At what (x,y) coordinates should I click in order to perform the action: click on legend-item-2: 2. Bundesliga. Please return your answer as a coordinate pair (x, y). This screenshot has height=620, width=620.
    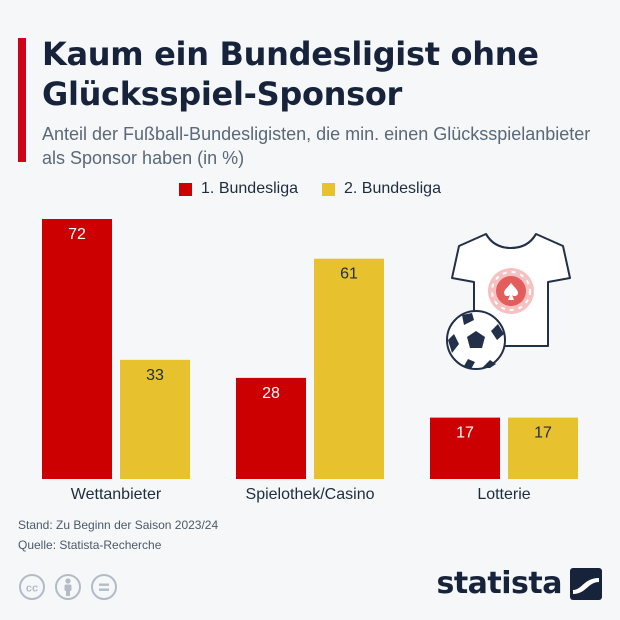
    Looking at the image, I should click on (381, 189).